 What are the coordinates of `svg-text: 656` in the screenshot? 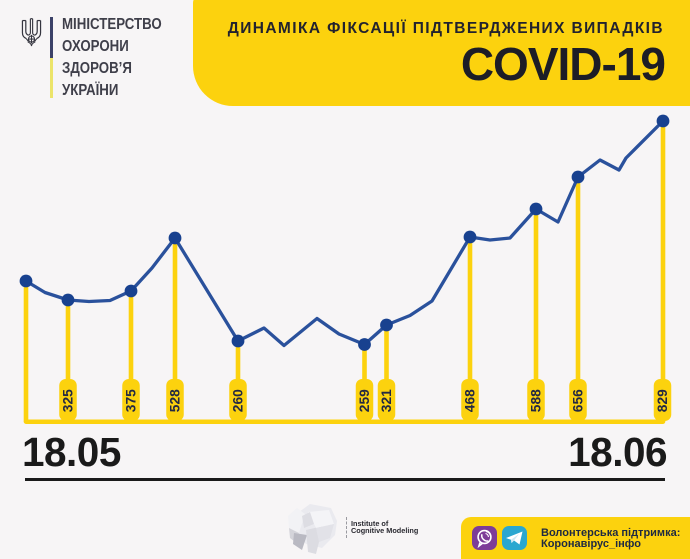 It's located at (578, 400).